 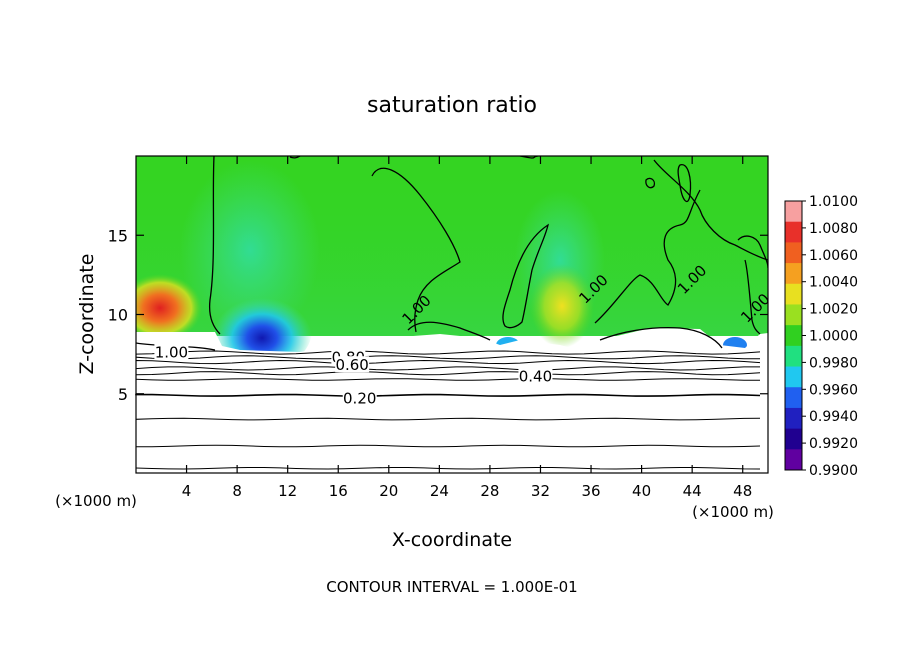 I want to click on y-tick-label: 5, so click(x=123, y=394).